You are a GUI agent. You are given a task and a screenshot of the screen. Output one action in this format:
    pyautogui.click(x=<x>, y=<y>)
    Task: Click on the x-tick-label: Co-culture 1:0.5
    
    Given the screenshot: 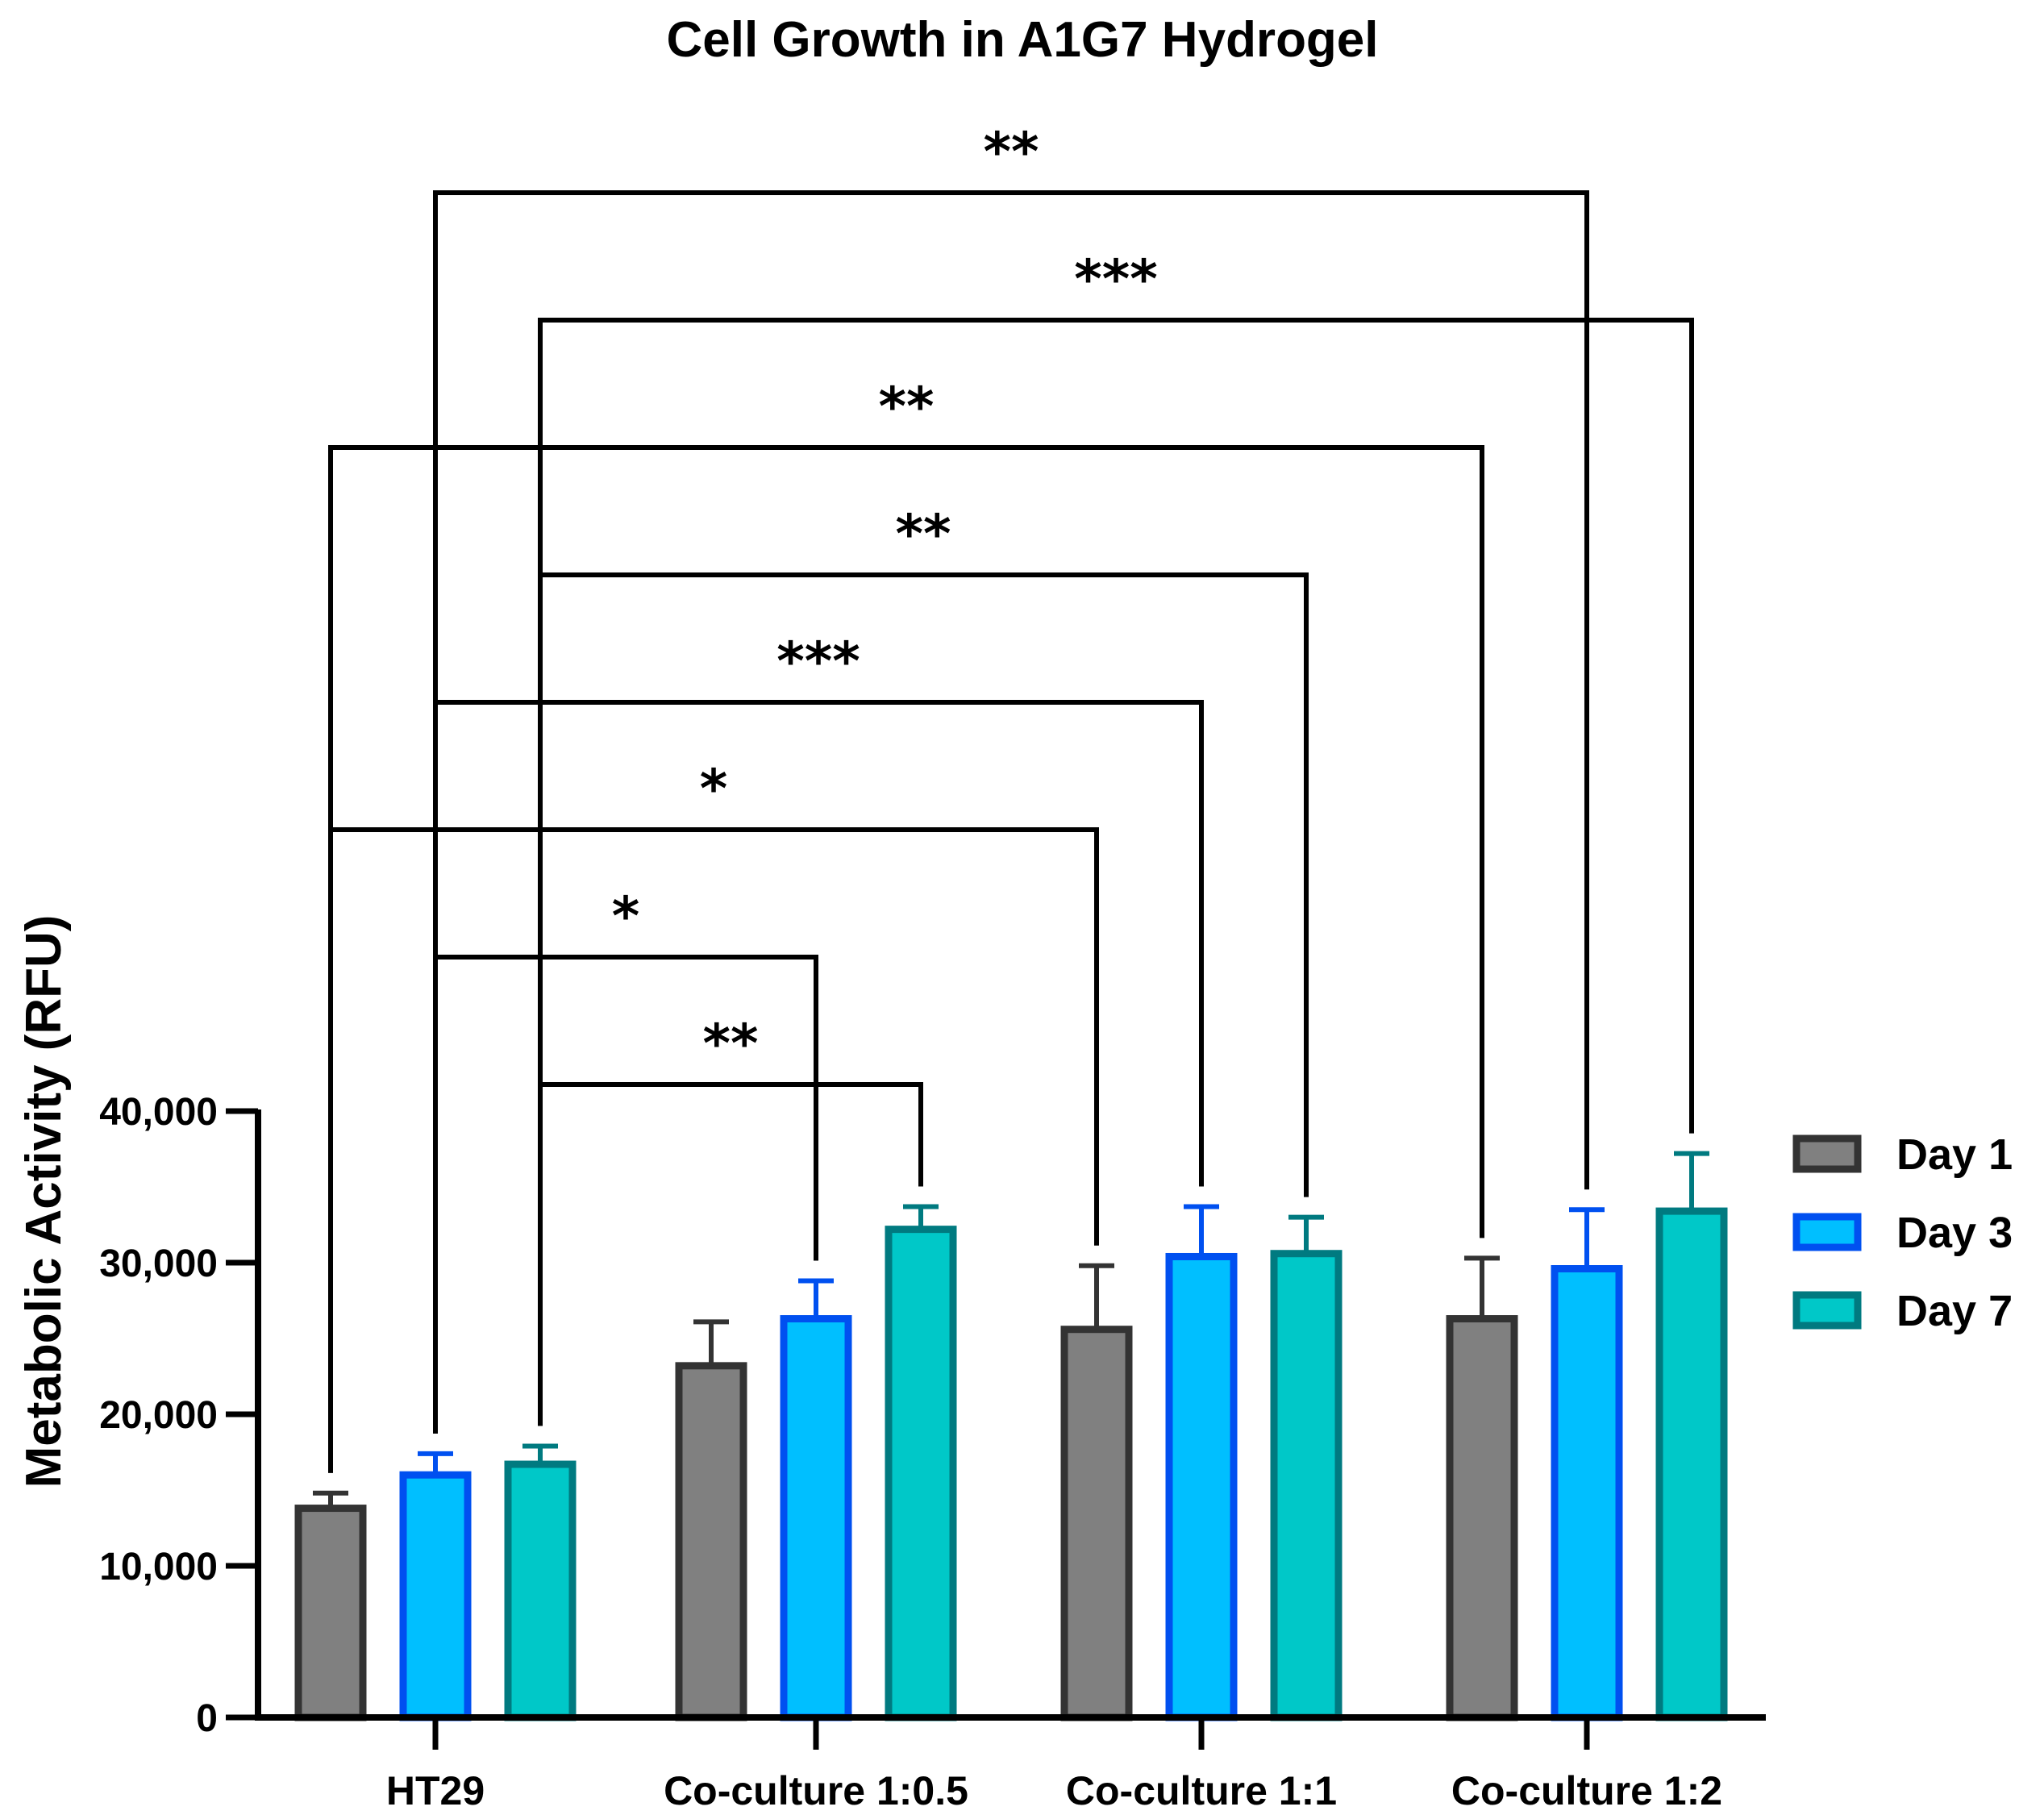 What is the action you would take?
    pyautogui.click(x=816, y=1791)
    